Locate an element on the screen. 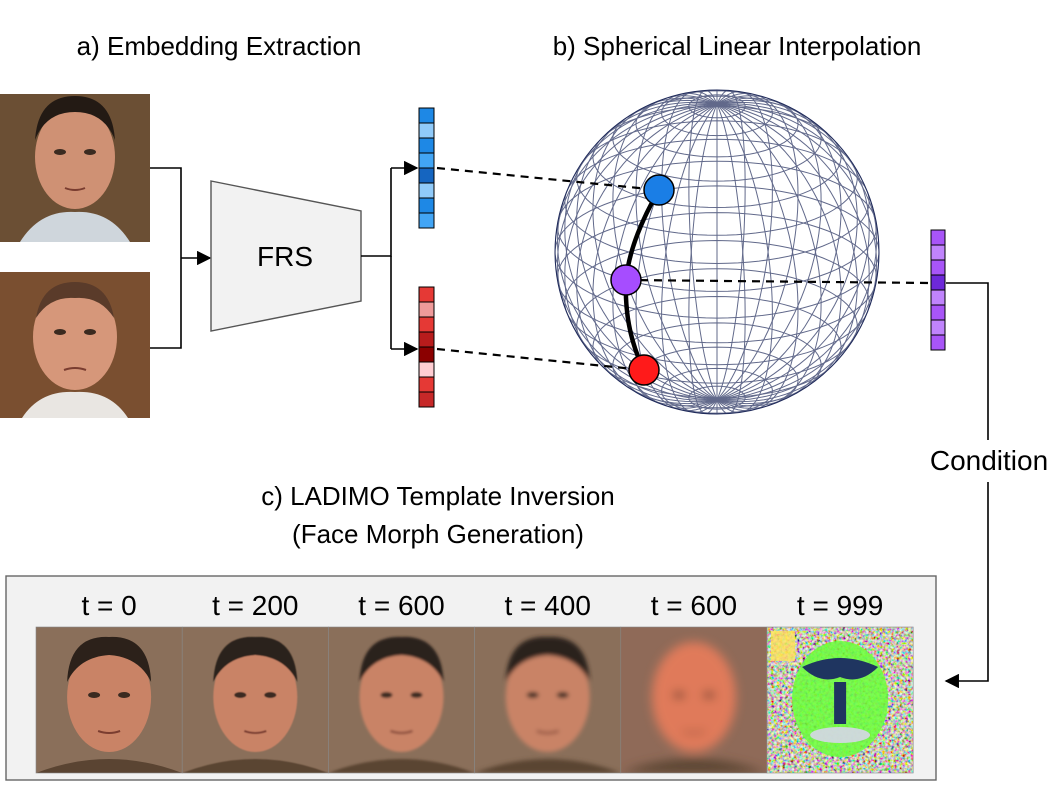  inversion-title: c) LADIMO Template Inversion is located at coordinates (438, 496).